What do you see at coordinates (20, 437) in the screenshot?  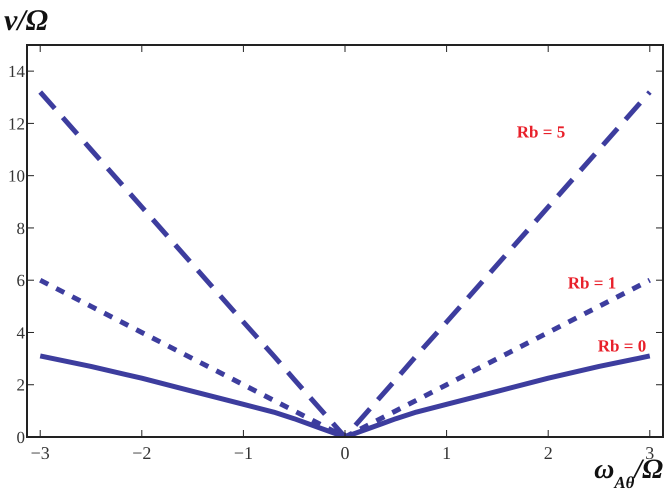 I see `y-tick-label: 0` at bounding box center [20, 437].